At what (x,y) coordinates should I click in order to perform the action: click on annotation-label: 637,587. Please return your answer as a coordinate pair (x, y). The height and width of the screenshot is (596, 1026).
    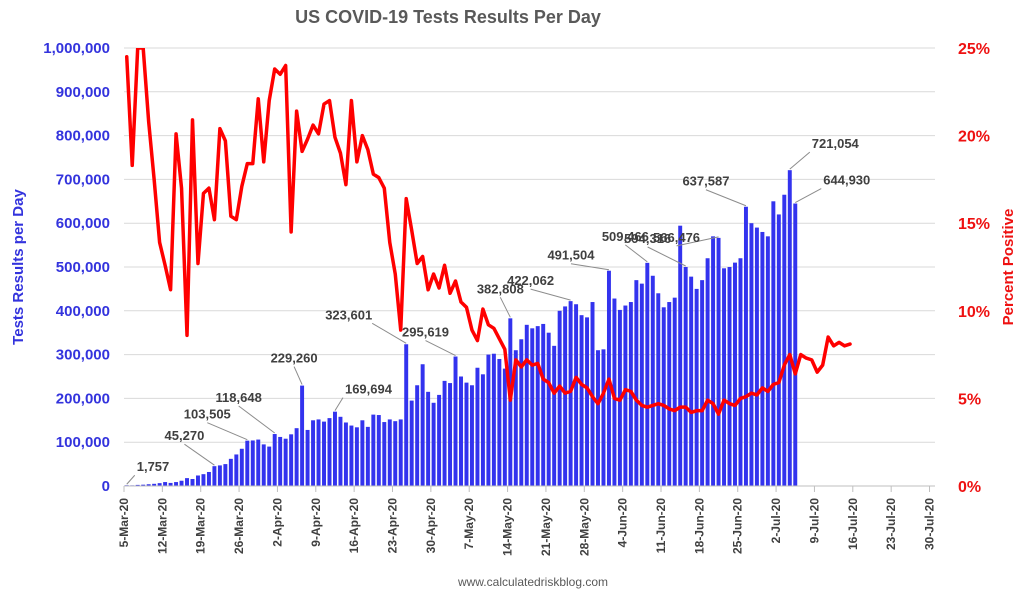
    Looking at the image, I should click on (705, 181).